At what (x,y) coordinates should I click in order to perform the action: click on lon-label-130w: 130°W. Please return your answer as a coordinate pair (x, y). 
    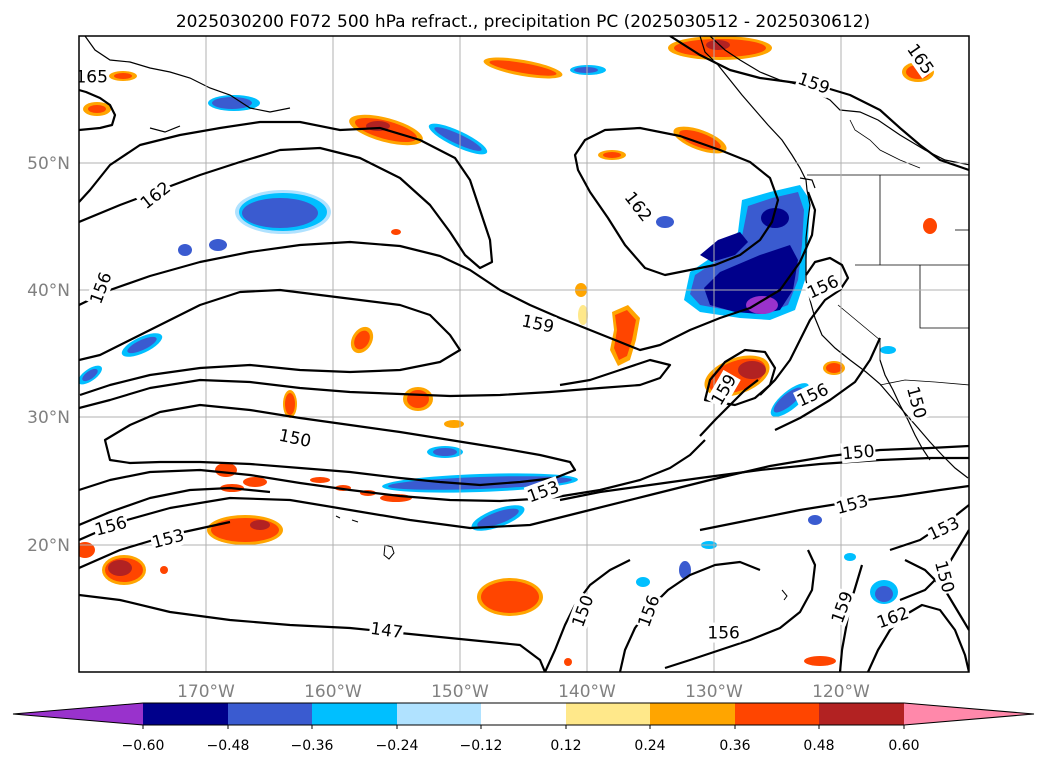
    Looking at the image, I should click on (714, 692).